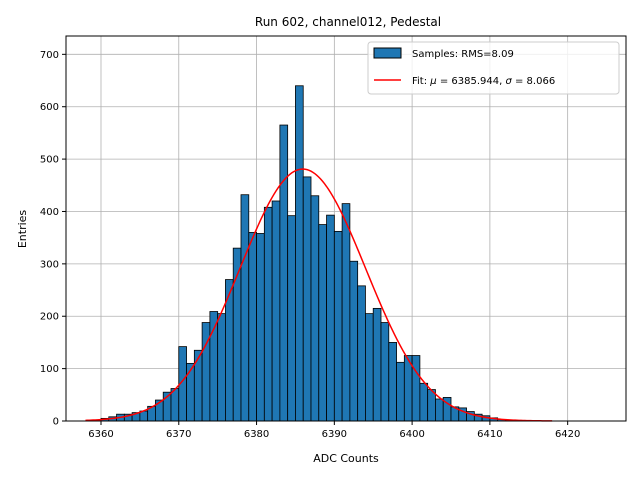 The height and width of the screenshot is (480, 640). What do you see at coordinates (256, 434) in the screenshot?
I see `x-tick-label: 6380` at bounding box center [256, 434].